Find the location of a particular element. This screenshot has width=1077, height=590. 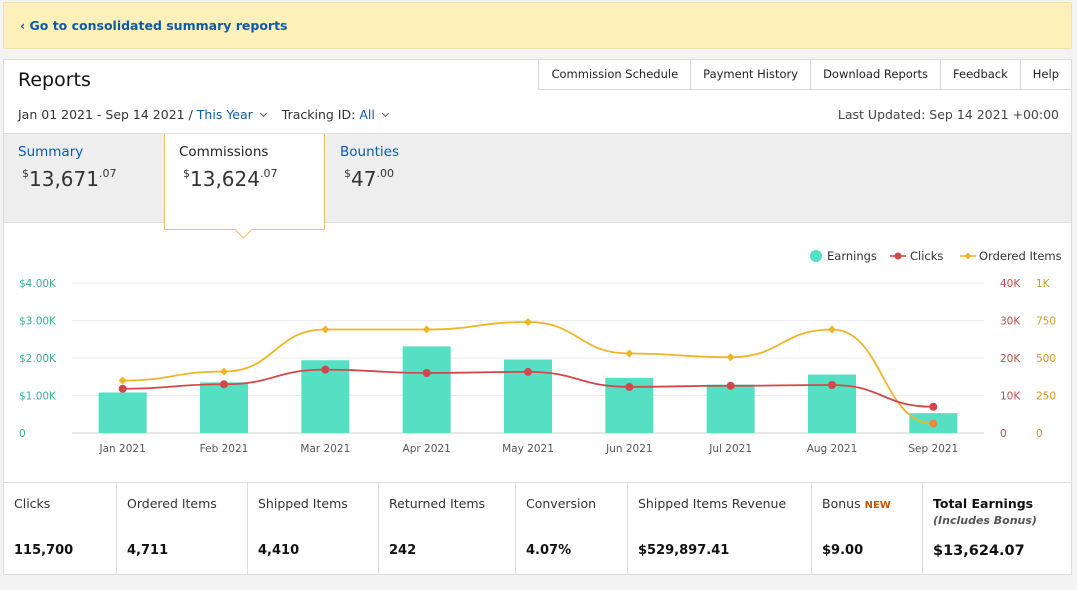

x-tick-label: Aug 2021 is located at coordinates (832, 449).